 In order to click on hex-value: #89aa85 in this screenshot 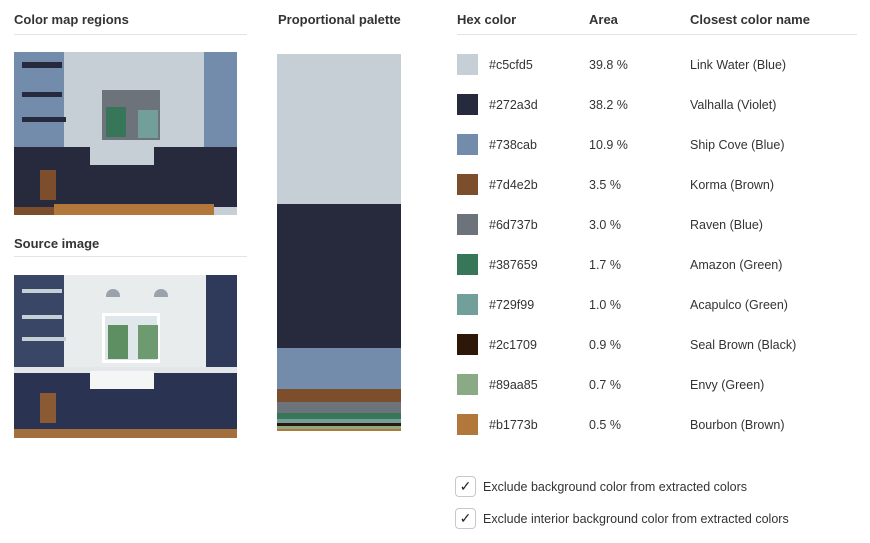, I will do `click(513, 385)`.